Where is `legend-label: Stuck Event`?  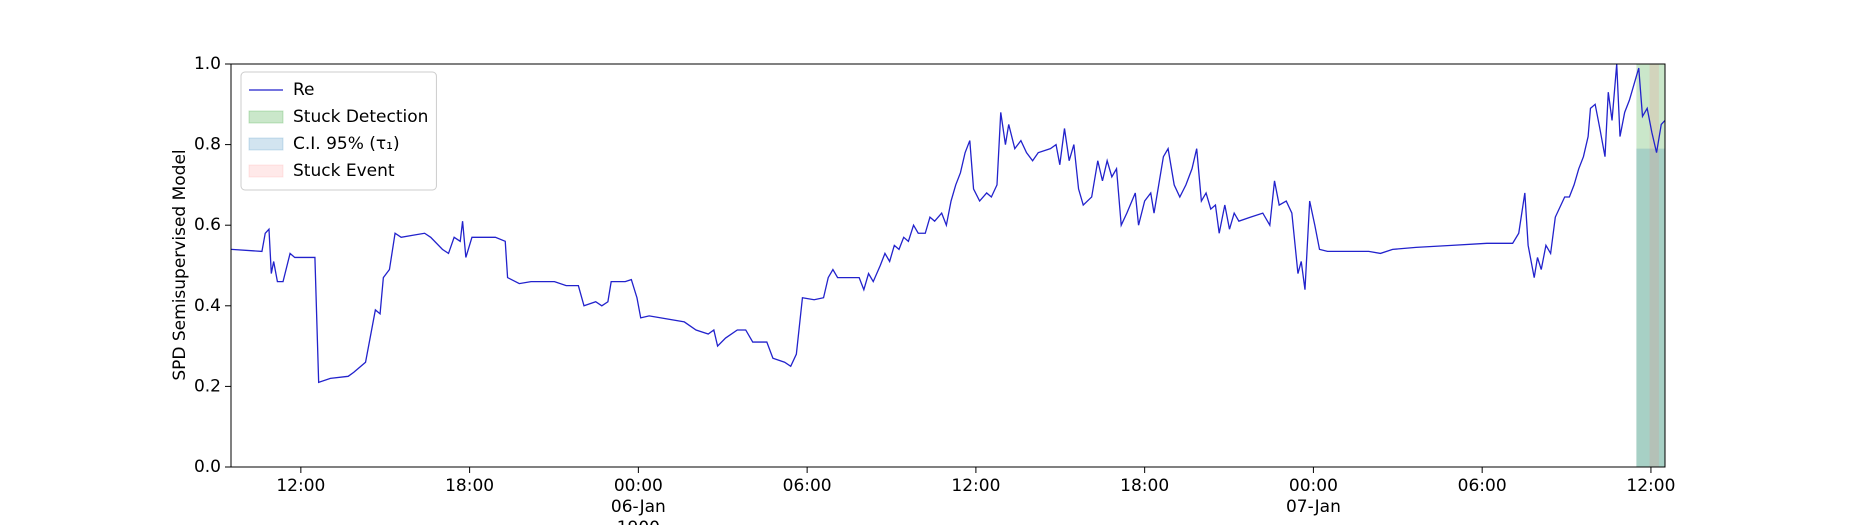
legend-label: Stuck Event is located at coordinates (344, 171).